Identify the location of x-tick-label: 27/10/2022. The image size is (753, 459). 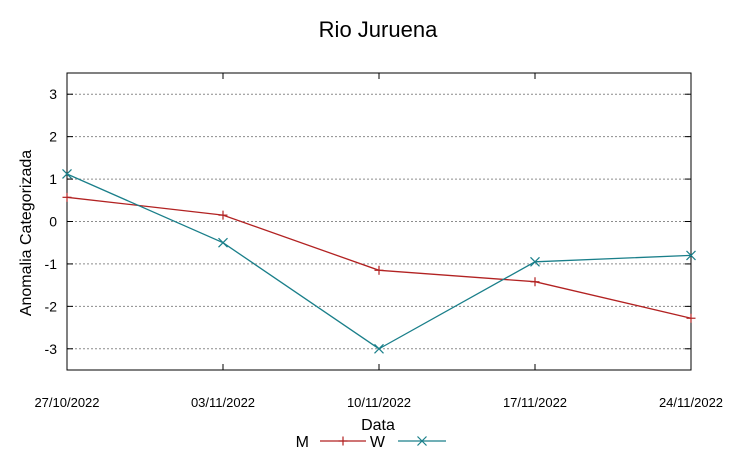
(66, 402).